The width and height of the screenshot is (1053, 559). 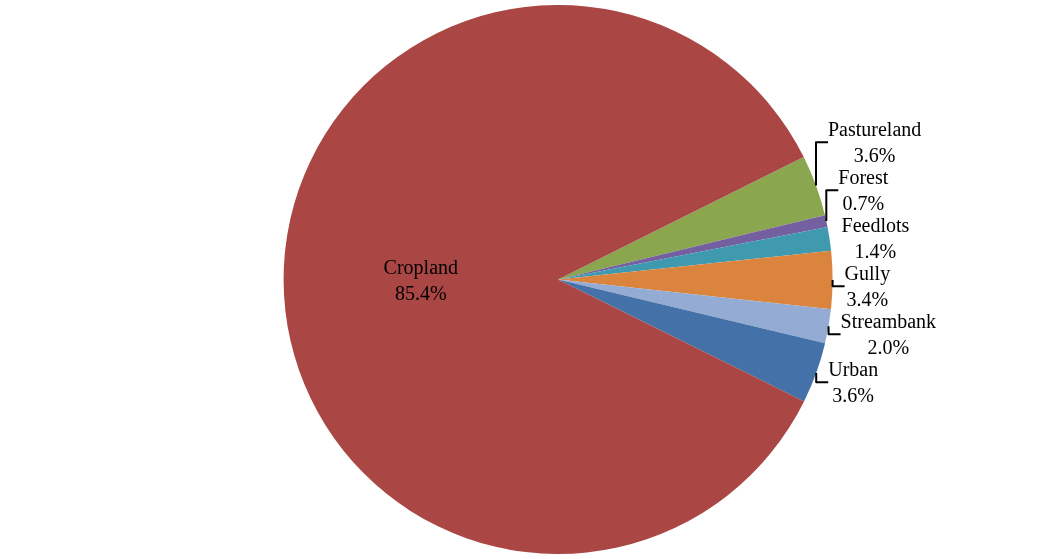 What do you see at coordinates (421, 267) in the screenshot?
I see `slice-label: Cropland` at bounding box center [421, 267].